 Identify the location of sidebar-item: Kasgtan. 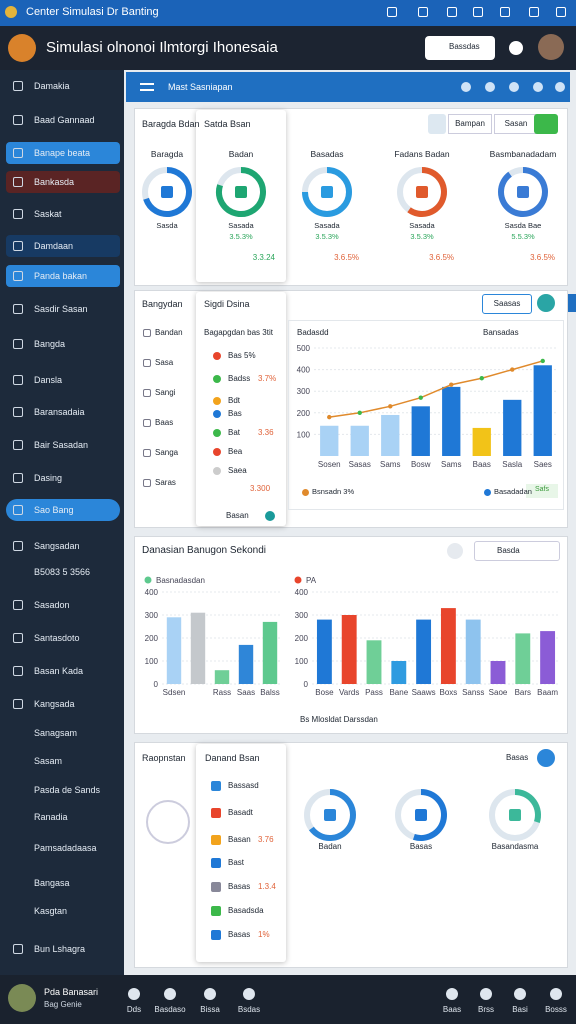
(51, 911).